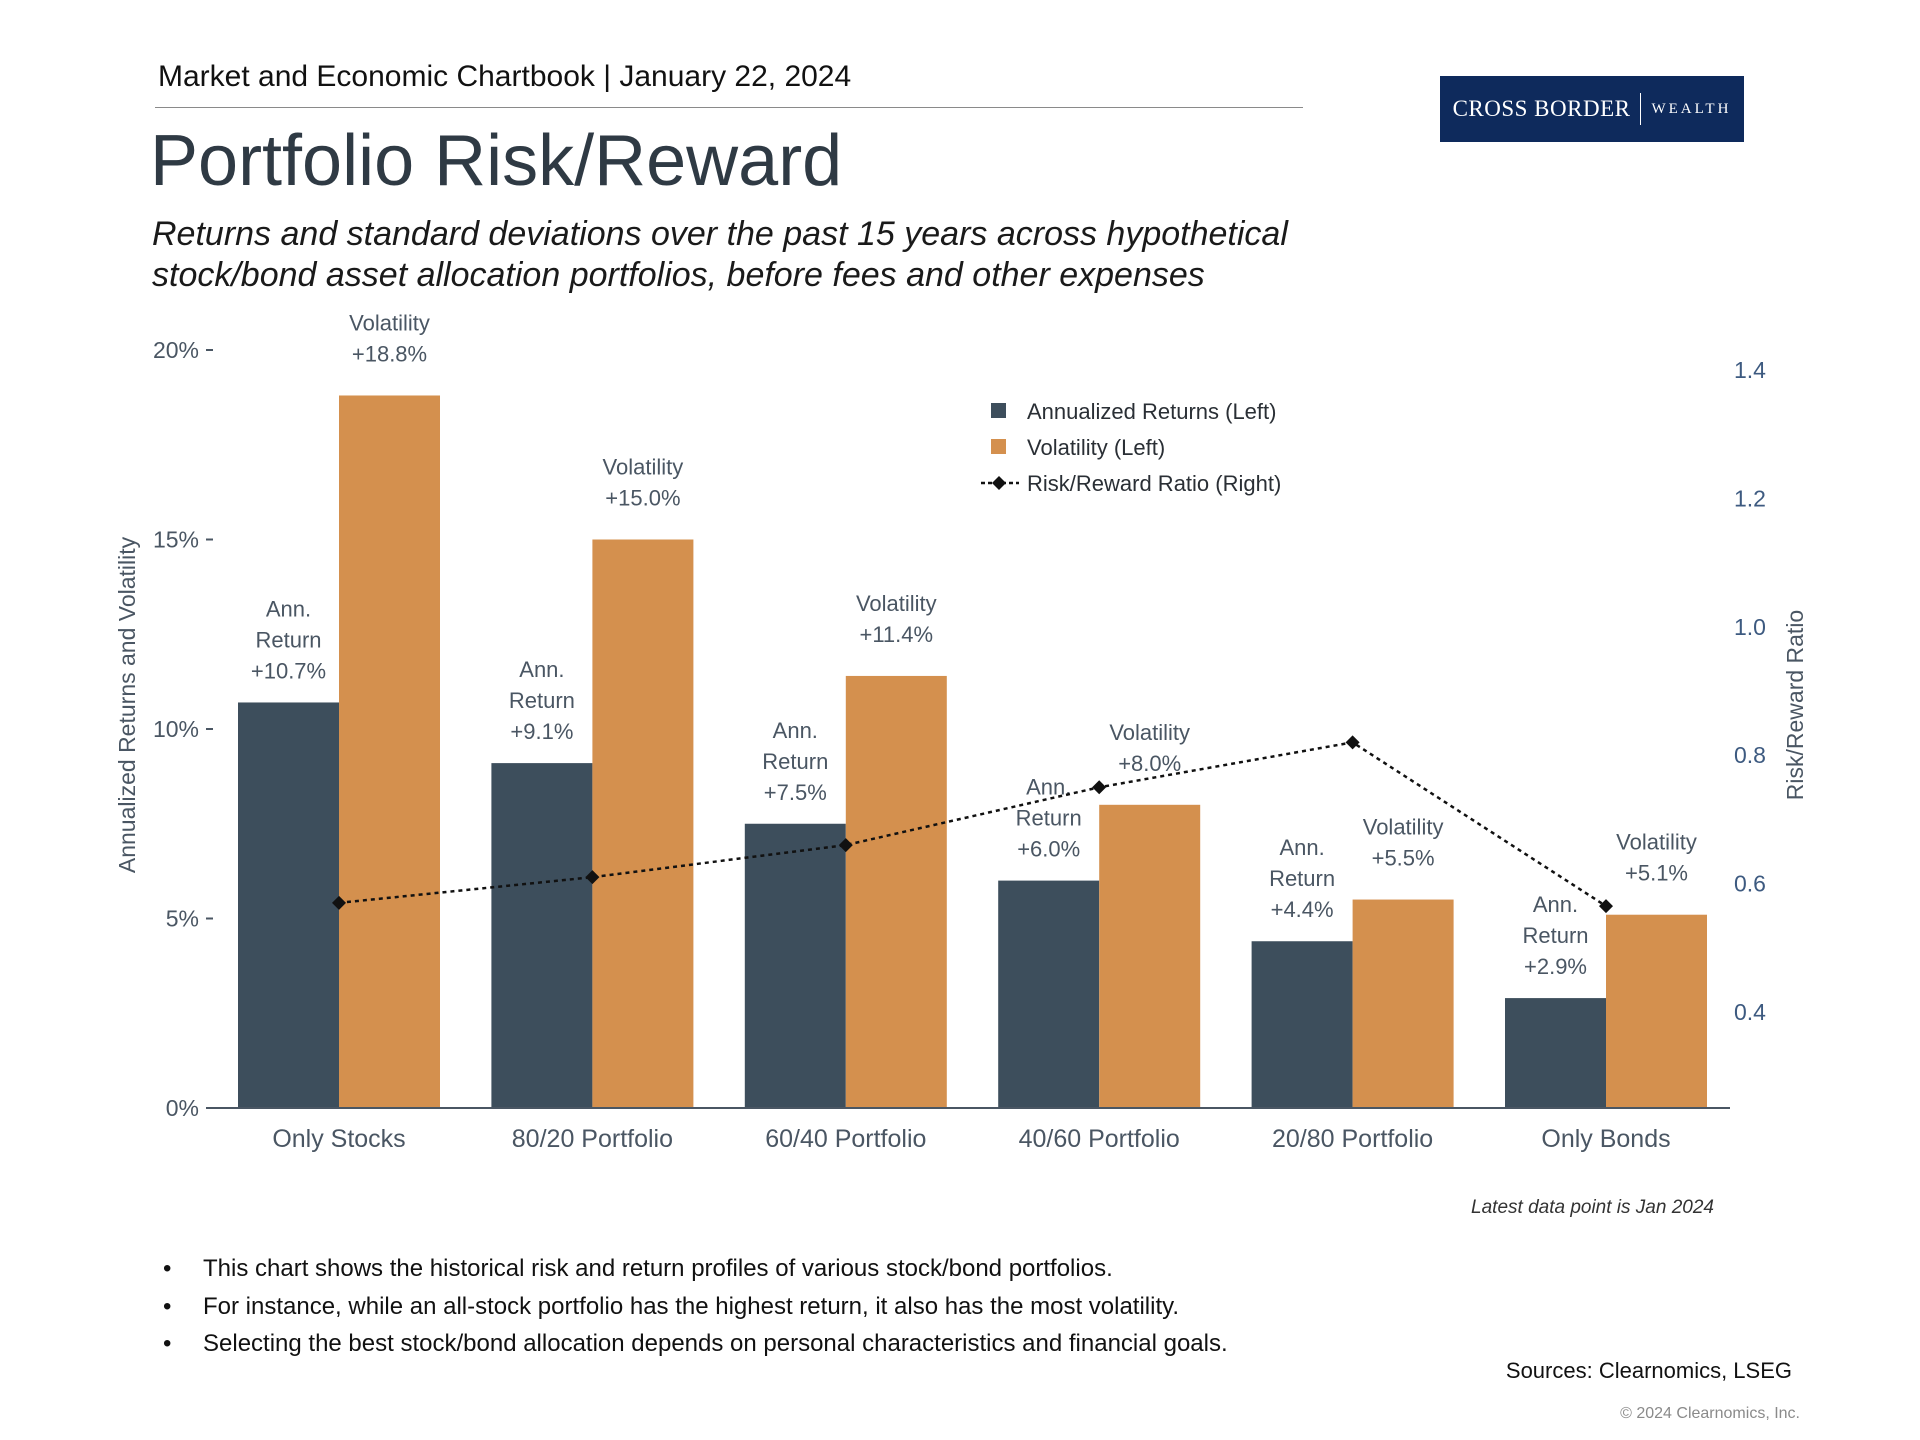 This screenshot has height=1440, width=1920. What do you see at coordinates (1592, 1207) in the screenshot?
I see `data-note: Latest data point is Jan 2024` at bounding box center [1592, 1207].